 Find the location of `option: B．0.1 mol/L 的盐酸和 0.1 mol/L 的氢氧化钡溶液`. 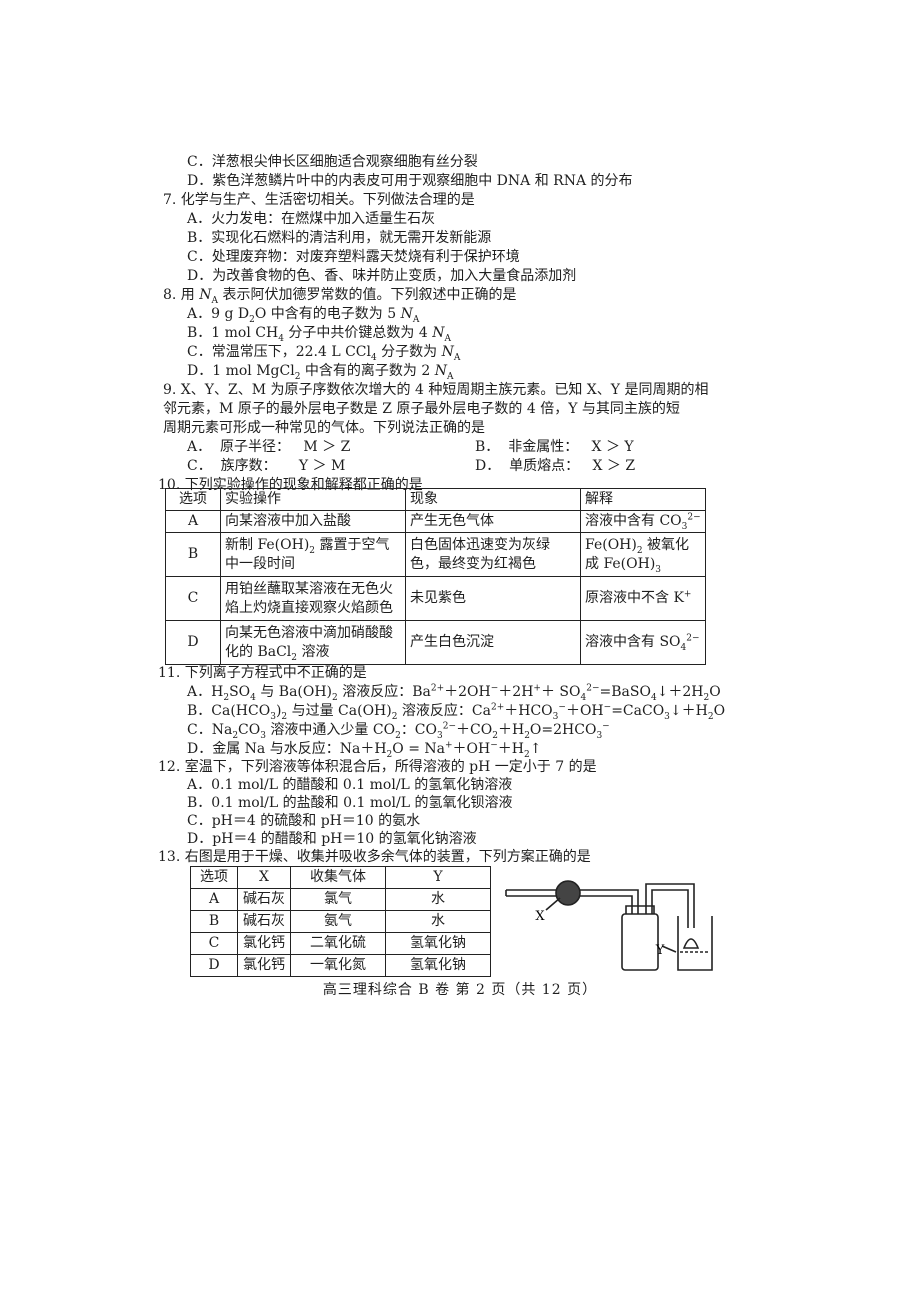

option: B．0.1 mol/L 的盐酸和 0.1 mol/L 的氢氧化钡溶液 is located at coordinates (350, 803).